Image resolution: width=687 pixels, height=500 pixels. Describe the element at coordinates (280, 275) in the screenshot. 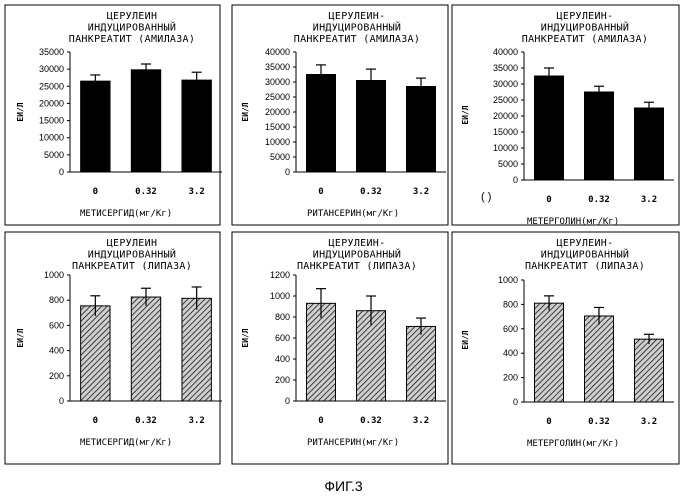

I see `y-tick-label: 1200` at that location.